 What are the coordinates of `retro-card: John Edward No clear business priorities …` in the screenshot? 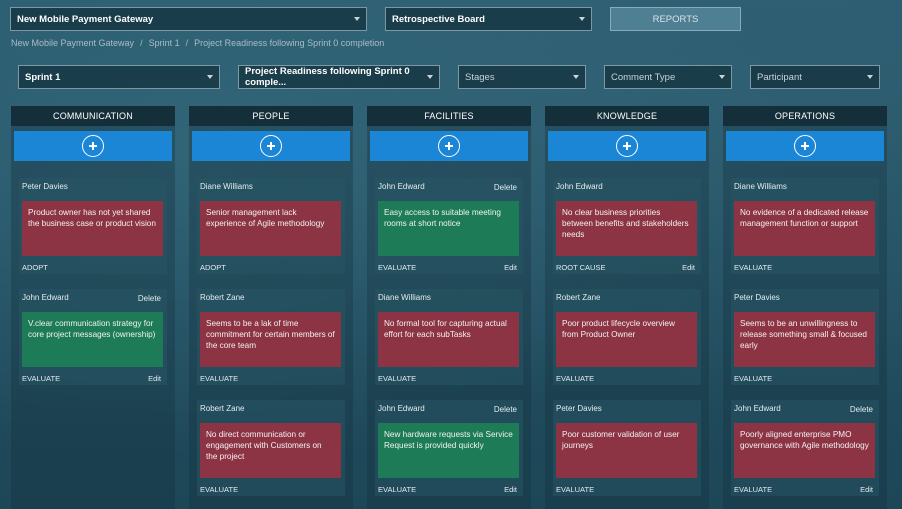 It's located at (627, 226).